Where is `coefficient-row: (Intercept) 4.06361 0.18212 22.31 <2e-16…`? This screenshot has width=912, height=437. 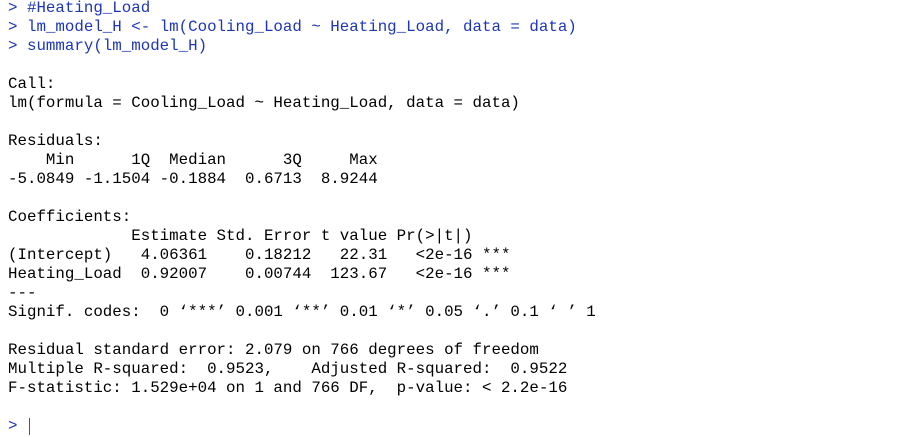
coefficient-row: (Intercept) 4.06361 0.18212 22.31 <2e-16… is located at coordinates (259, 254).